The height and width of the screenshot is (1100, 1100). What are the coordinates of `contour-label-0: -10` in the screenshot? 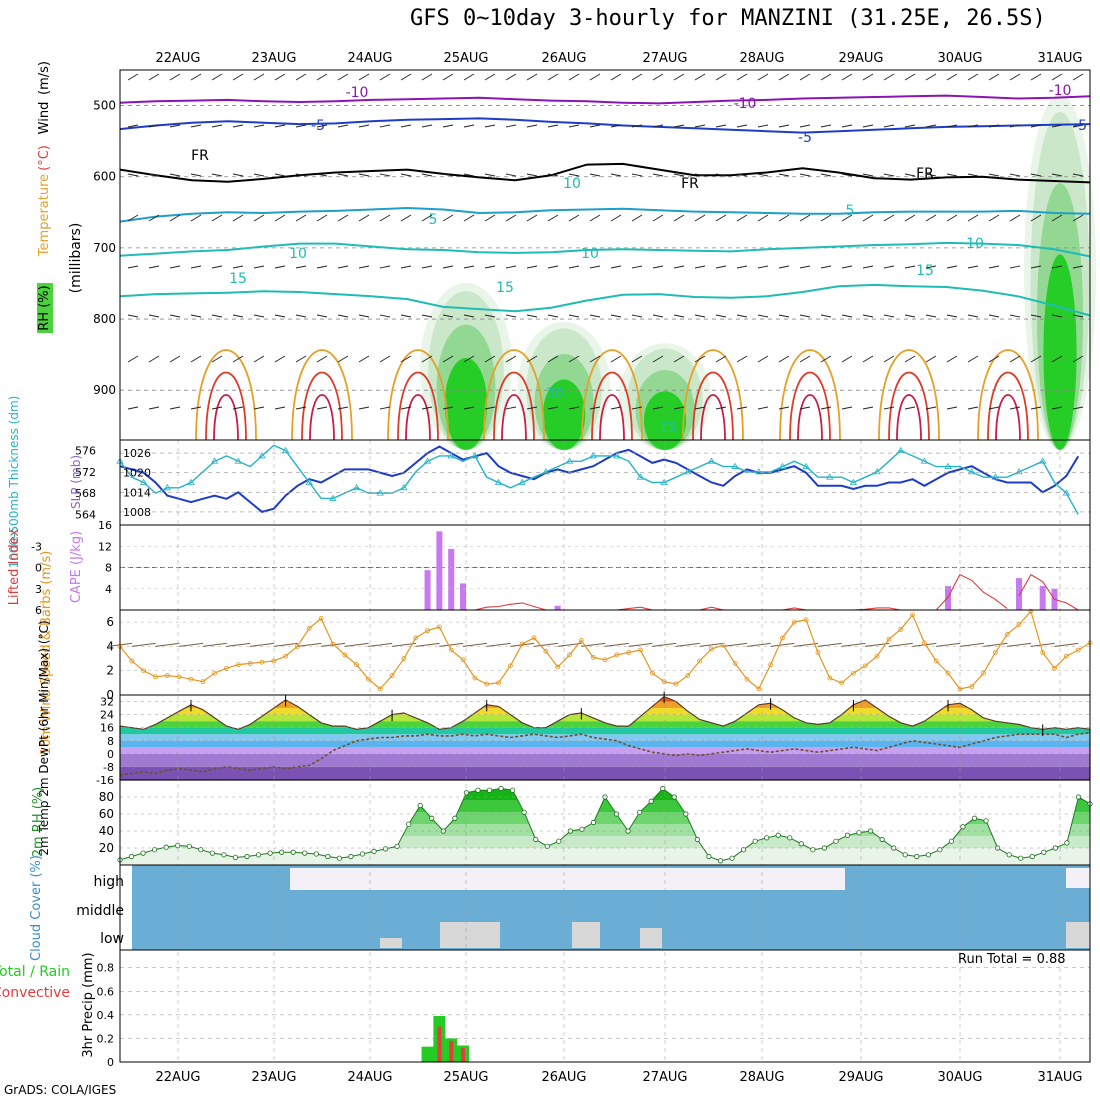 It's located at (357, 93).